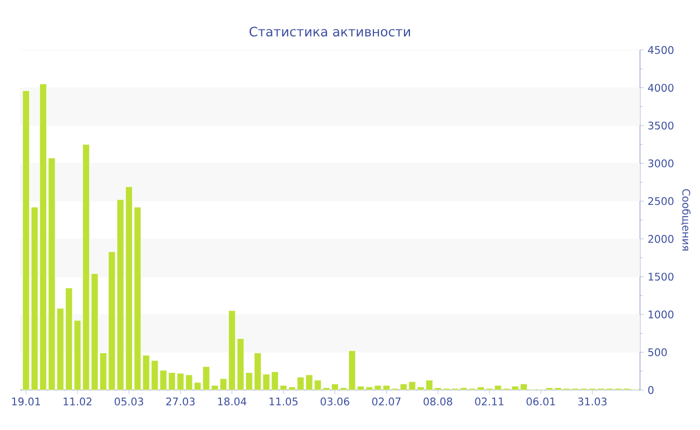  I want to click on x-tick-label: 02.11, so click(489, 402).